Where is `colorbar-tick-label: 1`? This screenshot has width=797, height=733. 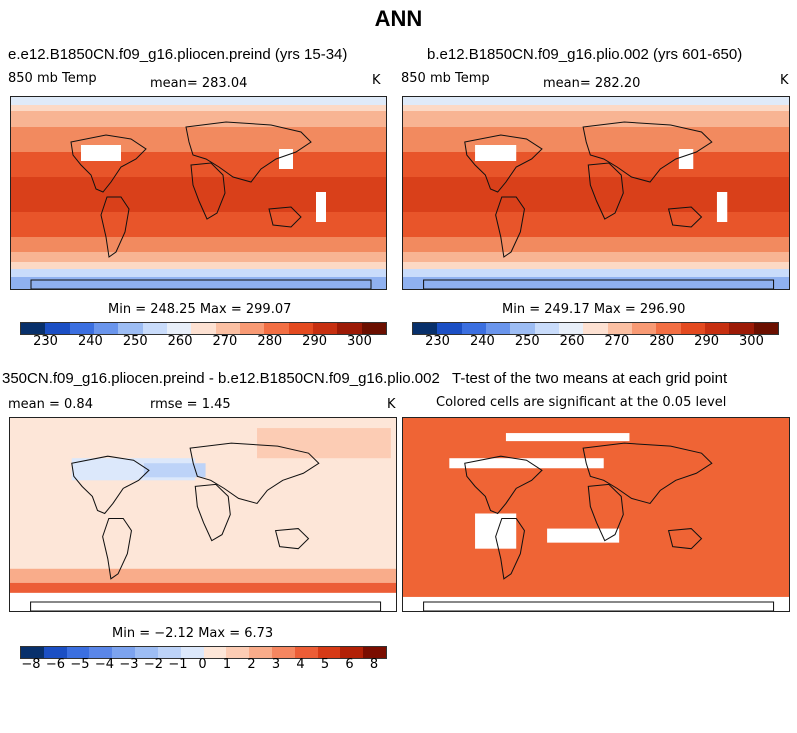
colorbar-tick-label: 1 is located at coordinates (227, 664).